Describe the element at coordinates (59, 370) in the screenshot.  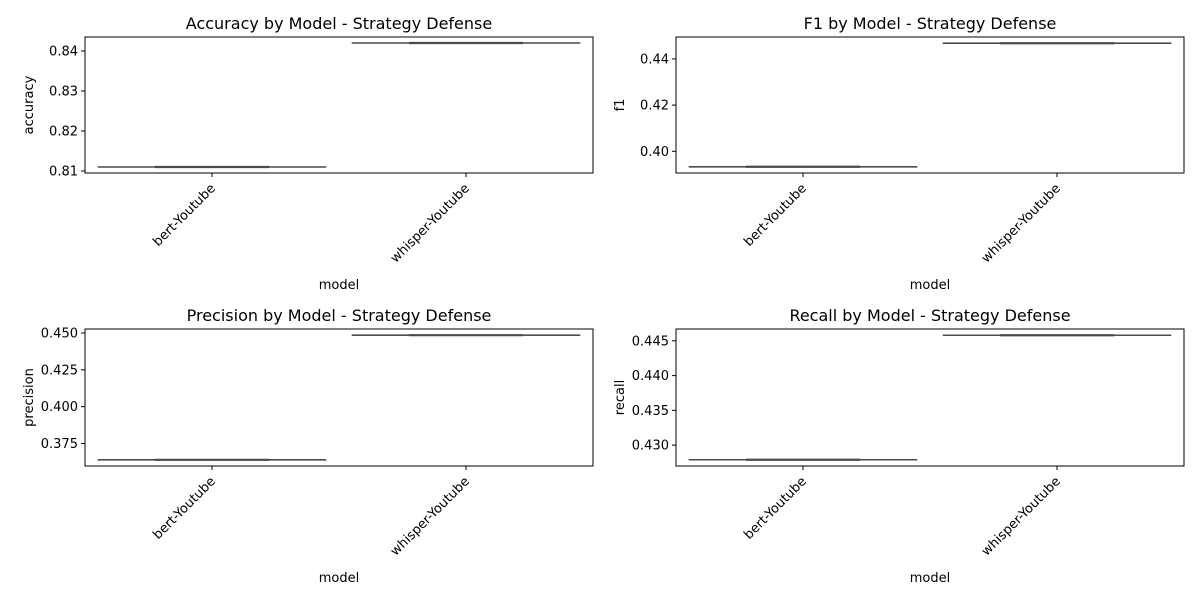
I see `precision-ytick-label: 0.425` at that location.